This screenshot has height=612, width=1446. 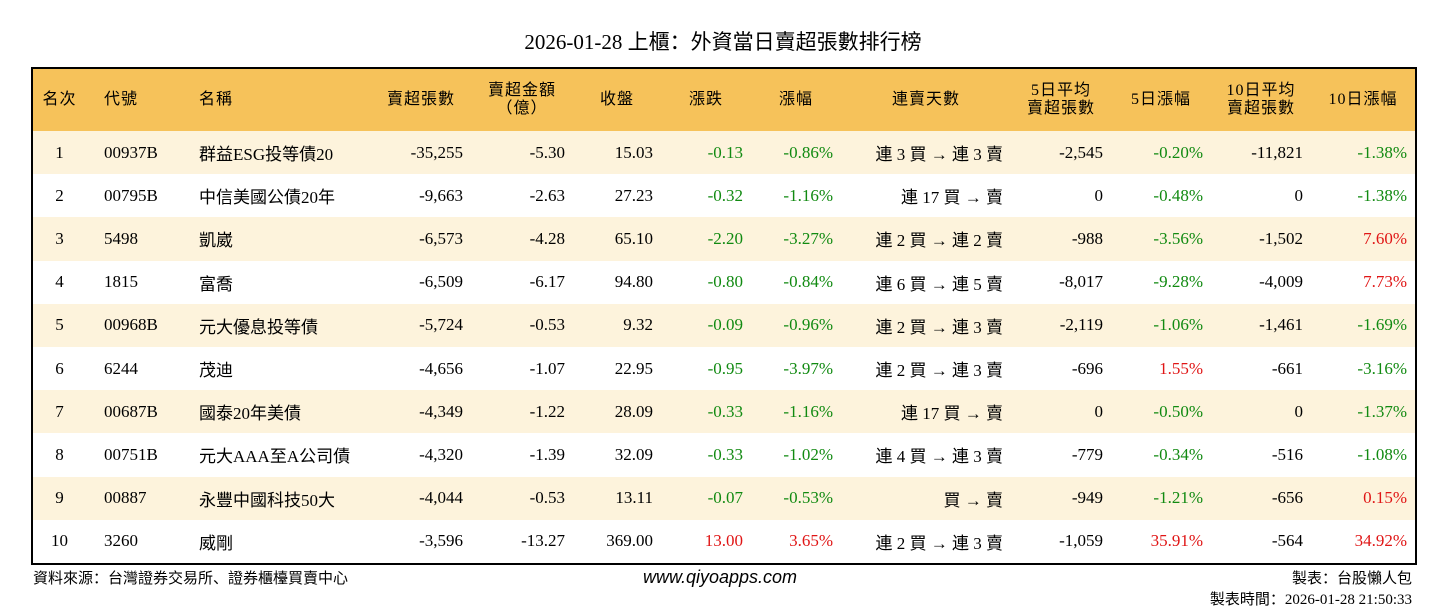 I want to click on source: 資料來源：台灣證券交易所、證券櫃檯買賣中心, so click(x=191, y=579).